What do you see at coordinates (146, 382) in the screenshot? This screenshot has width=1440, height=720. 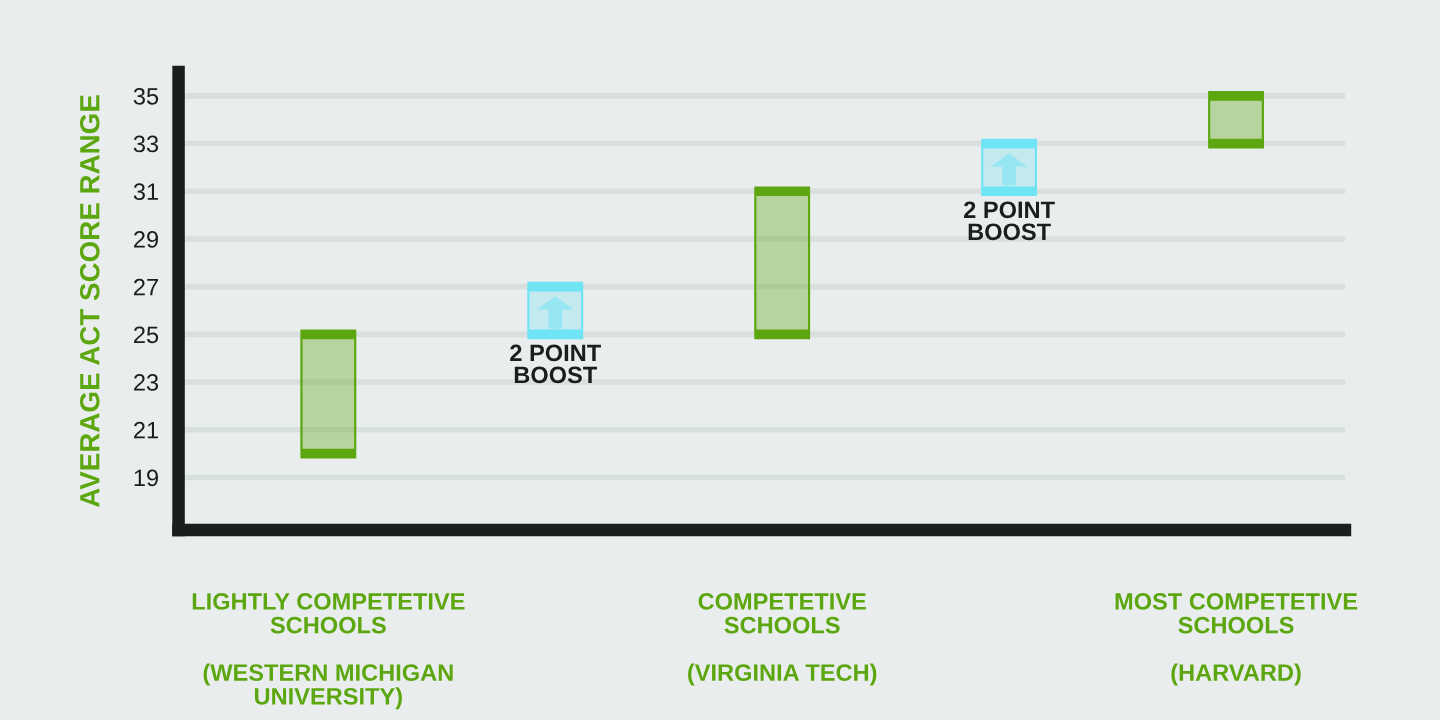 I see `y-tick-label: 23` at bounding box center [146, 382].